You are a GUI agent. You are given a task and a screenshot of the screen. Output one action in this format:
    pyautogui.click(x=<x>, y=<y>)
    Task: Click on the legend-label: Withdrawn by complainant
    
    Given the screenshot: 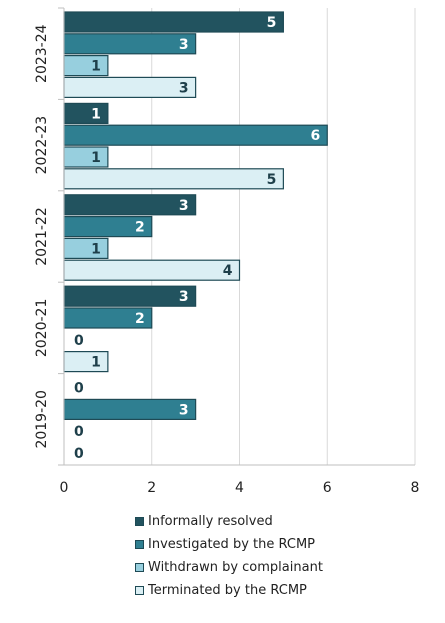 What is the action you would take?
    pyautogui.click(x=235, y=567)
    